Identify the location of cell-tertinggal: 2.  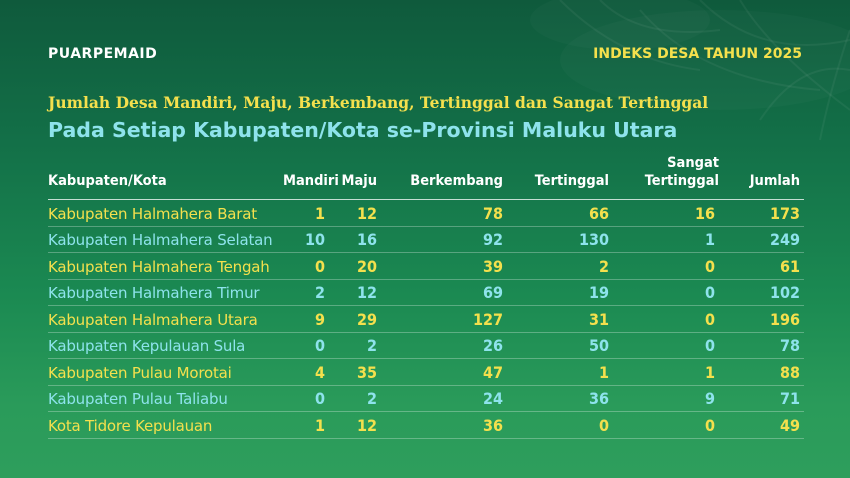
(603, 266).